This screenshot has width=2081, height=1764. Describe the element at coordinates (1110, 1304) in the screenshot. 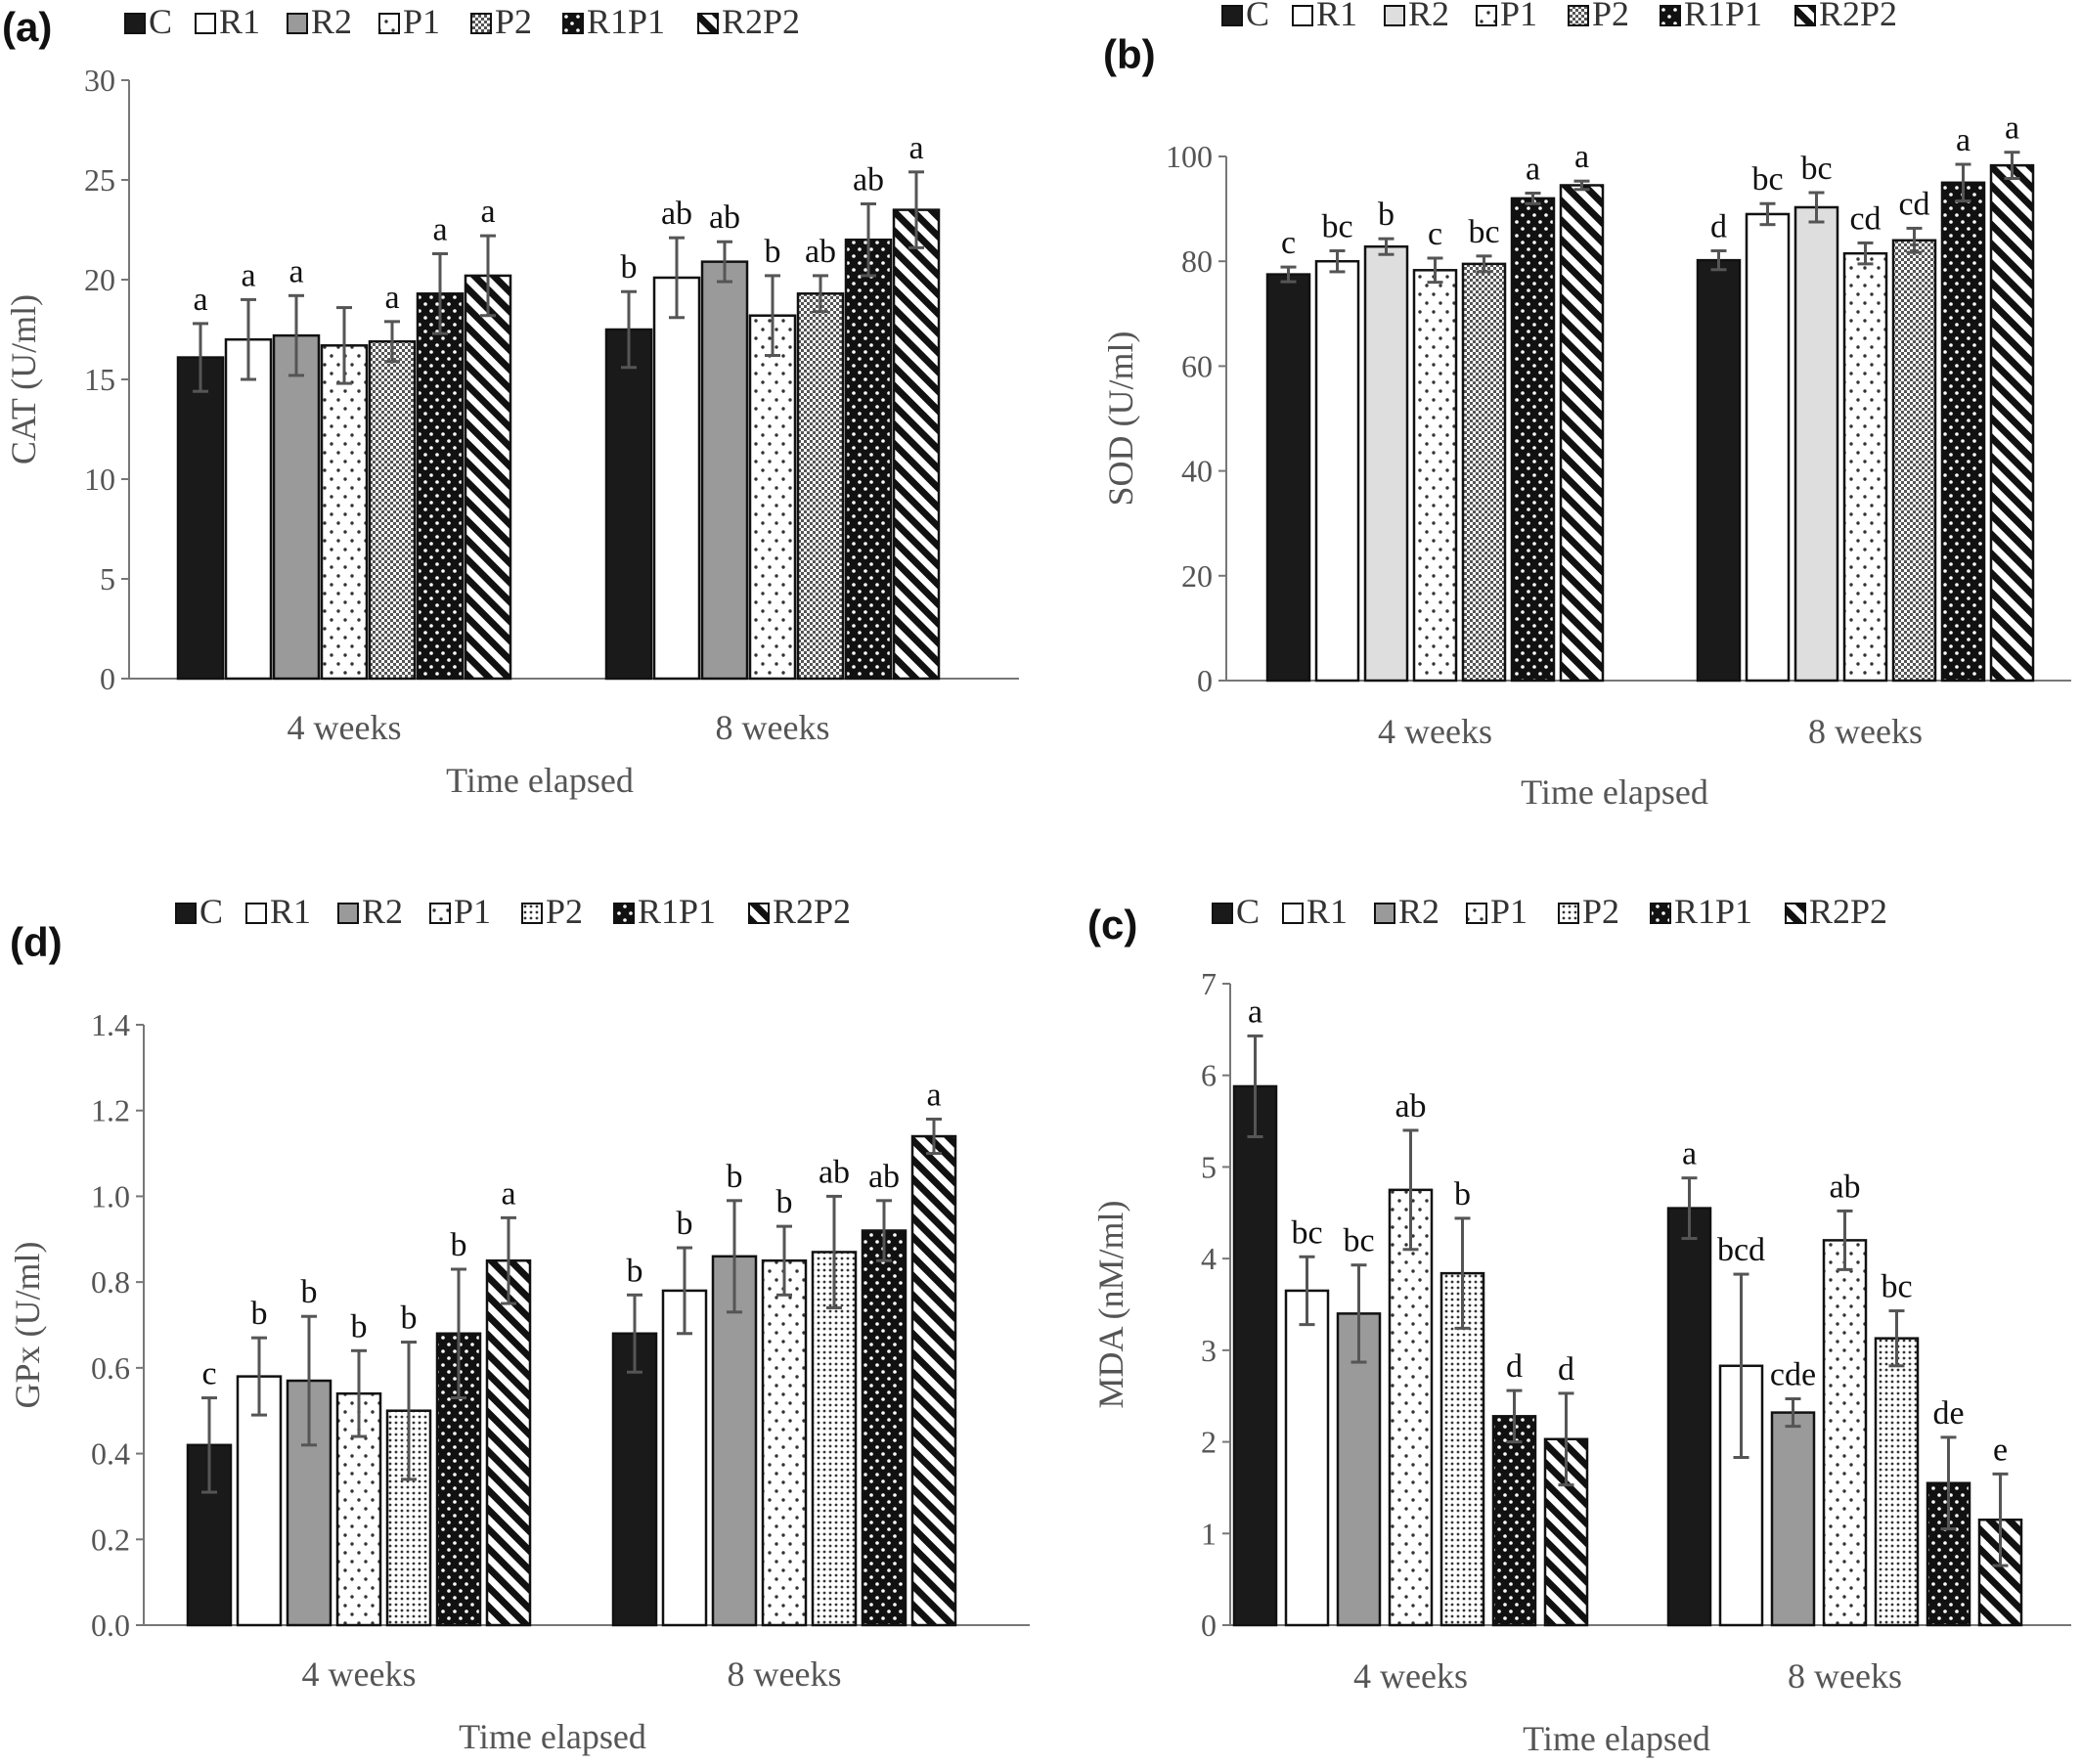

I see `y-axis-title-c: MDA (nM/ml)` at that location.